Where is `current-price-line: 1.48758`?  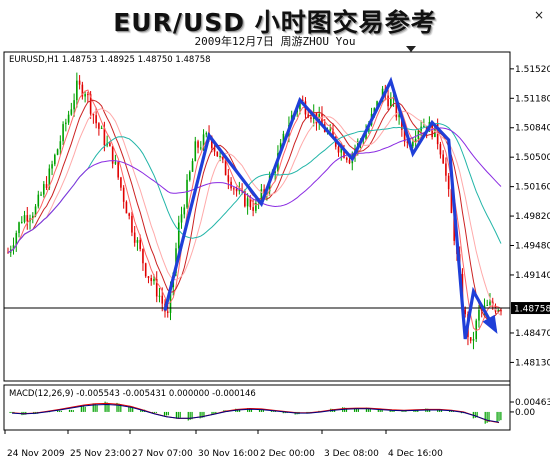
current-price-line: 1.48758 is located at coordinates (277, 308).